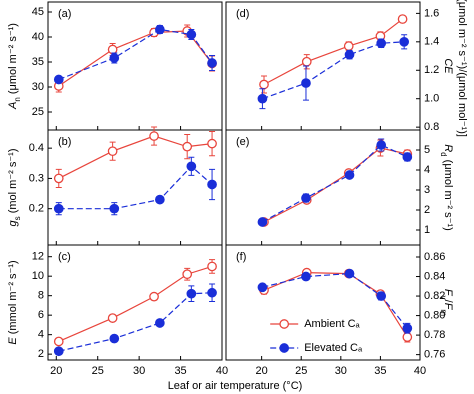 The height and width of the screenshot is (394, 474). What do you see at coordinates (17, 218) in the screenshot?
I see `label-part: s` at bounding box center [17, 218].